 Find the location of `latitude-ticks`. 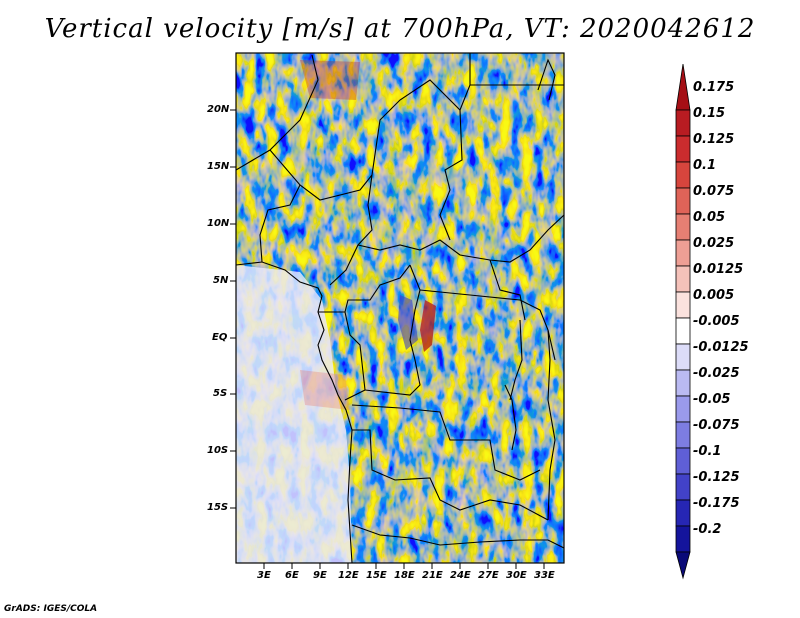

latitude-ticks is located at coordinates (233, 309).